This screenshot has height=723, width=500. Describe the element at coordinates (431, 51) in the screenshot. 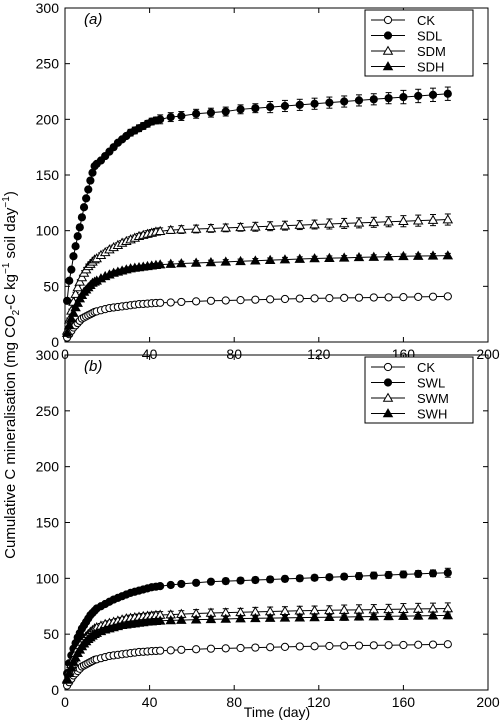

I see `legend-label: SDM` at that location.